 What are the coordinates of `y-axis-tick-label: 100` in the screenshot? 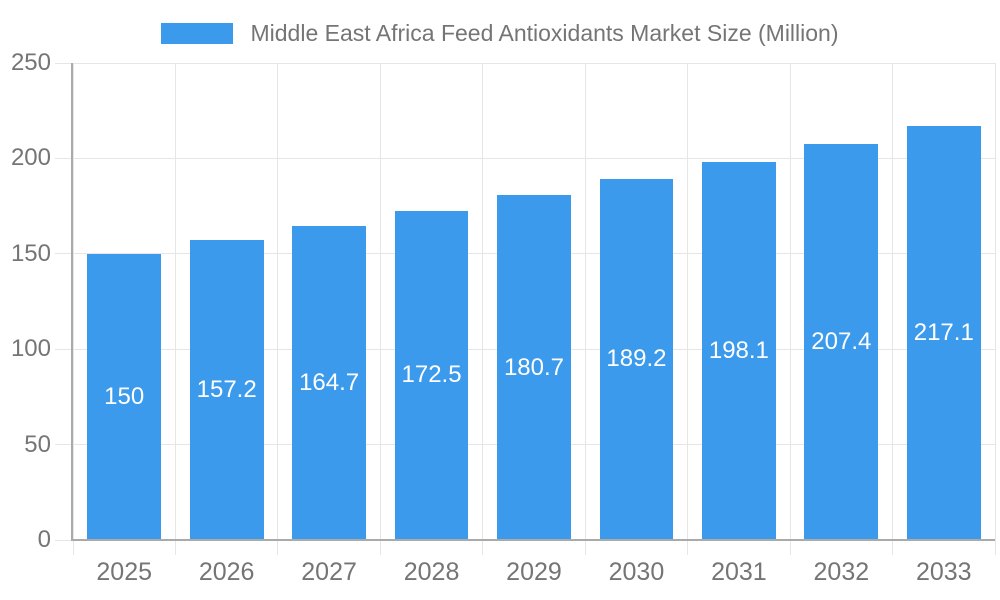 It's located at (30, 349).